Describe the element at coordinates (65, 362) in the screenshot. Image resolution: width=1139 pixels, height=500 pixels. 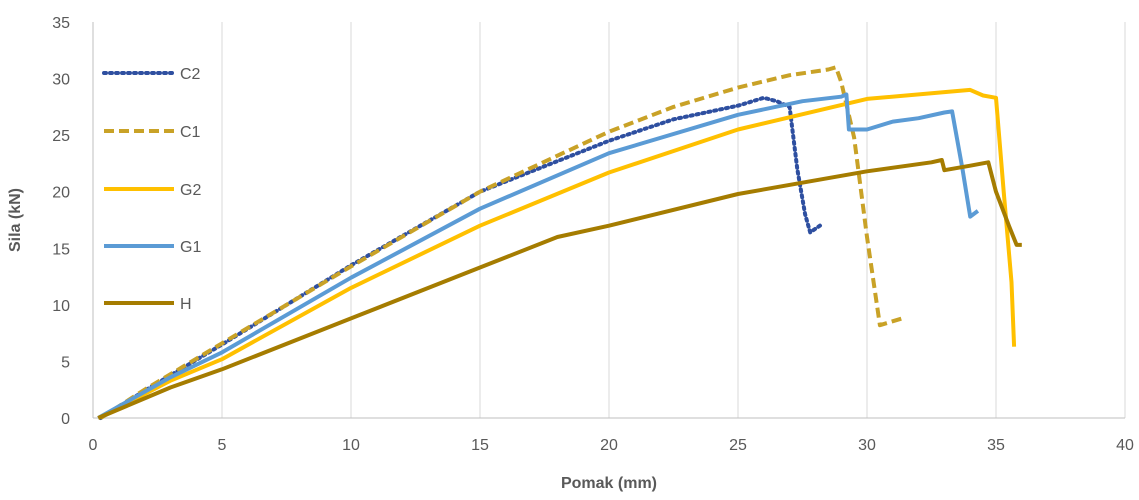
I see `y-tick-label: 5` at that location.